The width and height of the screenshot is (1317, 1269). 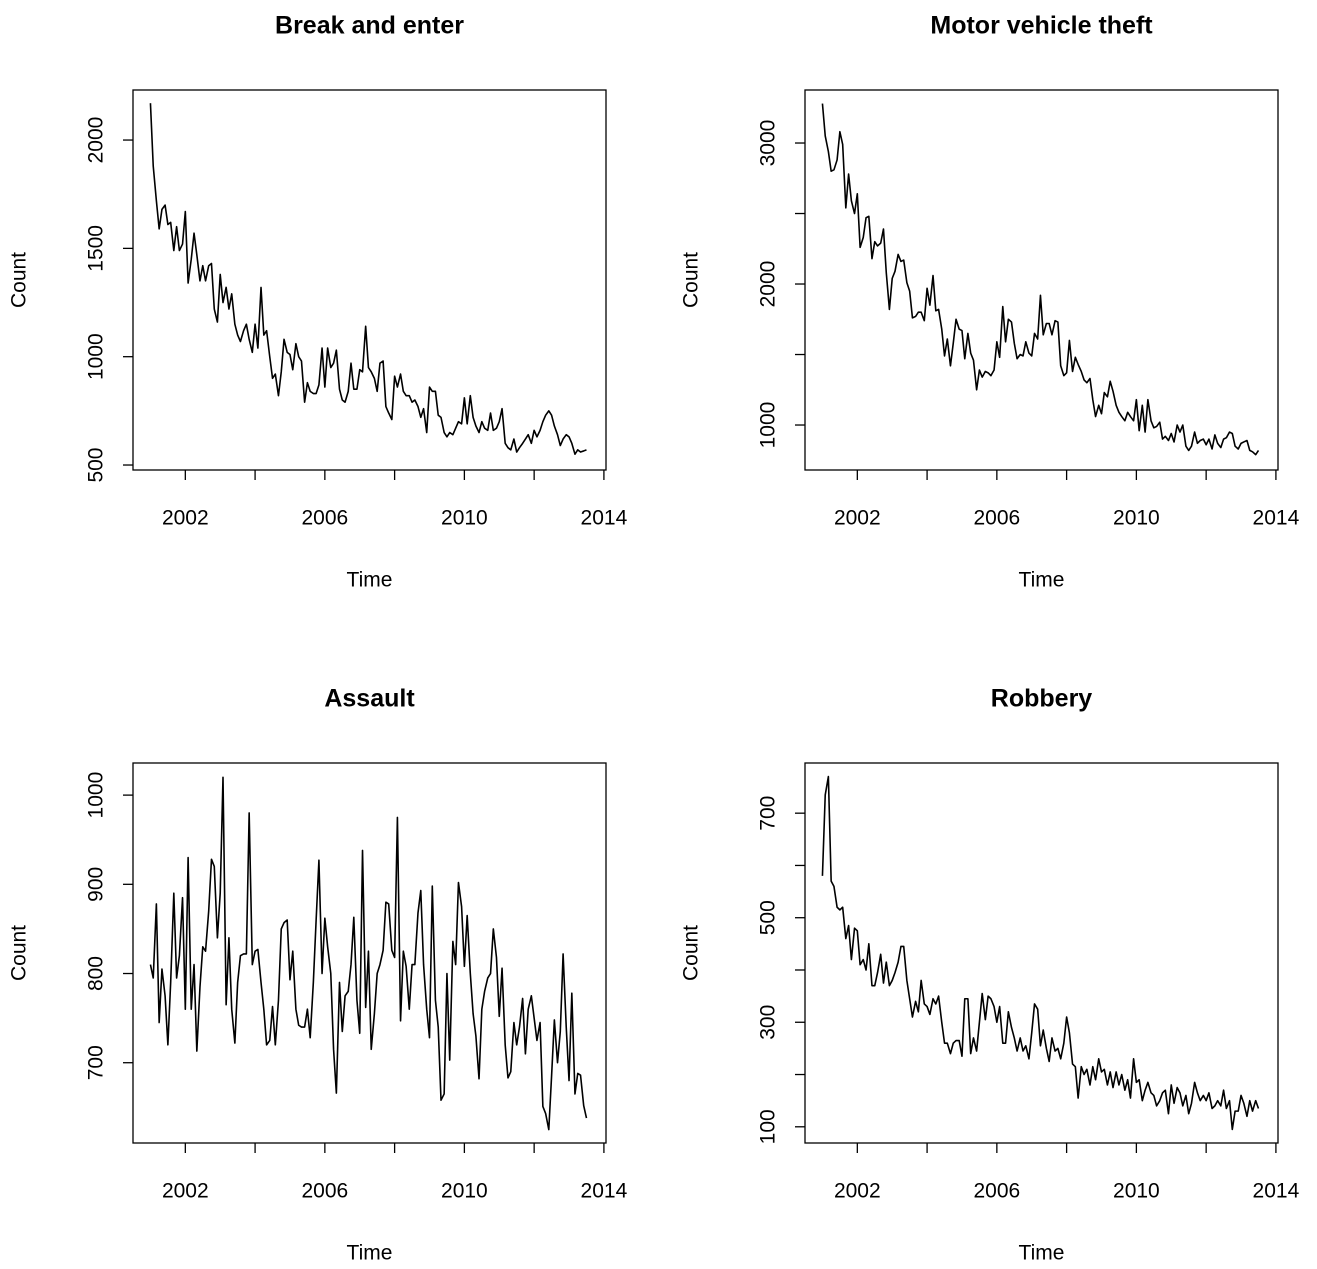 I want to click on y-tick-label: 100, so click(x=768, y=1126).